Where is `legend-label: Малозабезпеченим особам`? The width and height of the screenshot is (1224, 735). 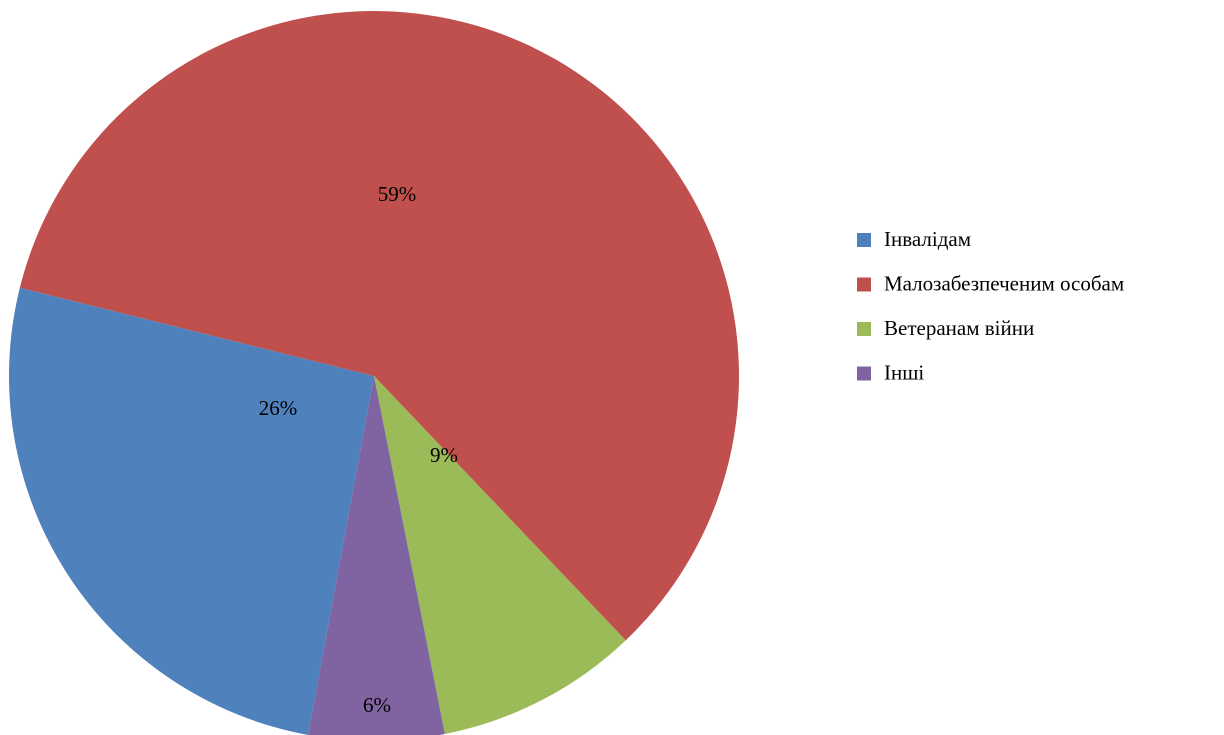 legend-label: Малозабезпеченим особам is located at coordinates (1004, 283).